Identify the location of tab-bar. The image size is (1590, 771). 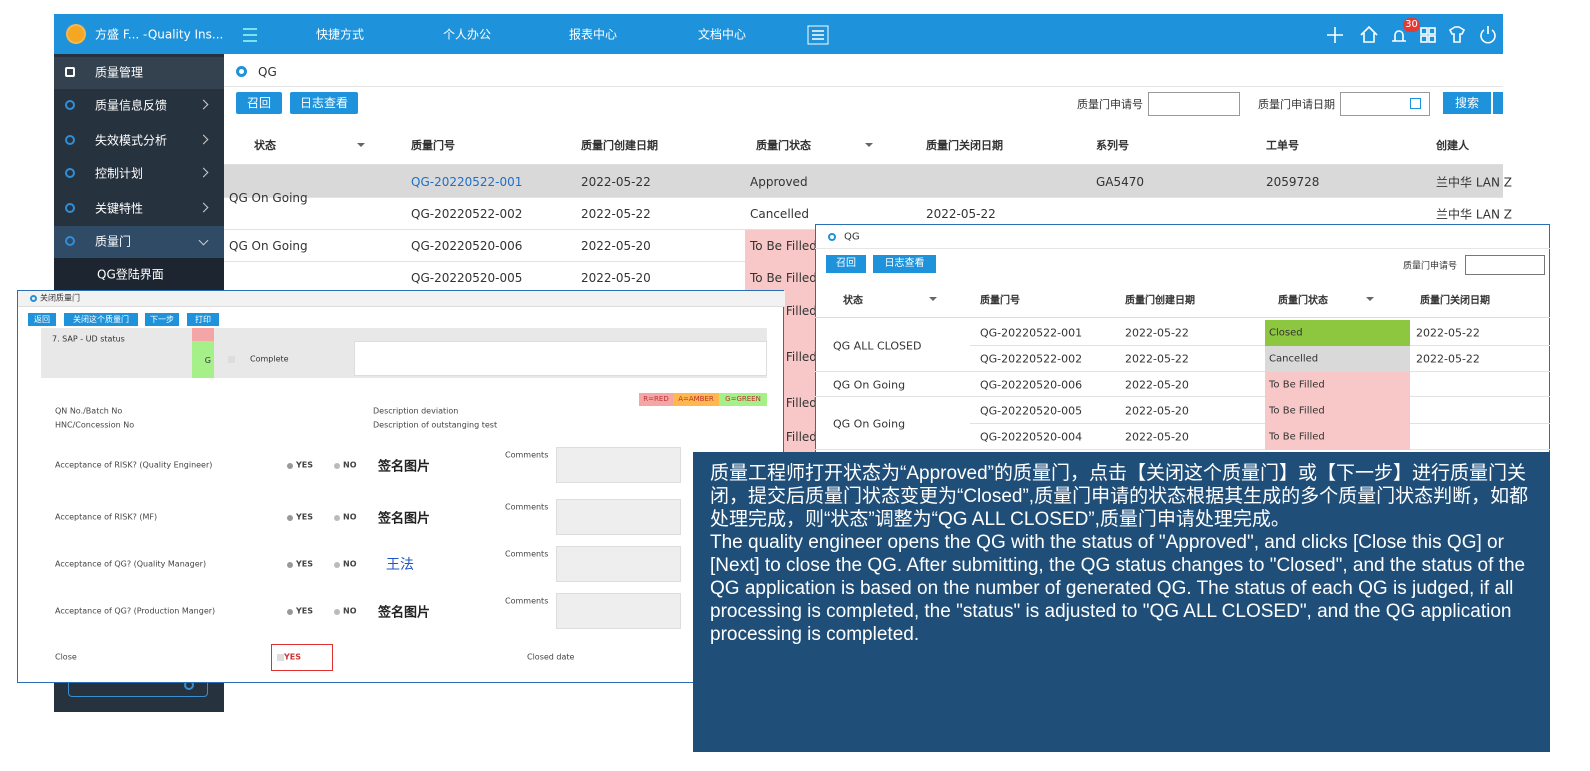
(863, 70).